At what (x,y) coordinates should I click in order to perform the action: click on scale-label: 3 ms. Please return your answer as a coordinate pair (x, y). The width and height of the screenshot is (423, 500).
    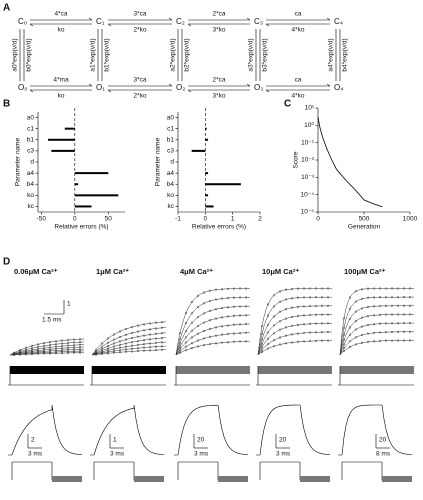
    Looking at the image, I should click on (201, 454).